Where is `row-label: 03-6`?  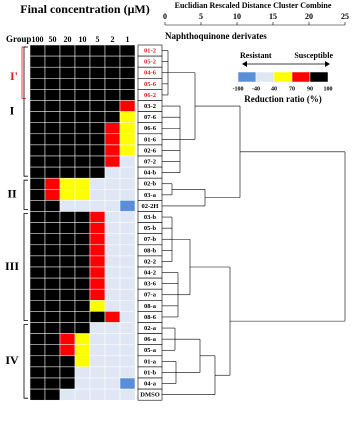 row-label: 03-6 is located at coordinates (150, 284).